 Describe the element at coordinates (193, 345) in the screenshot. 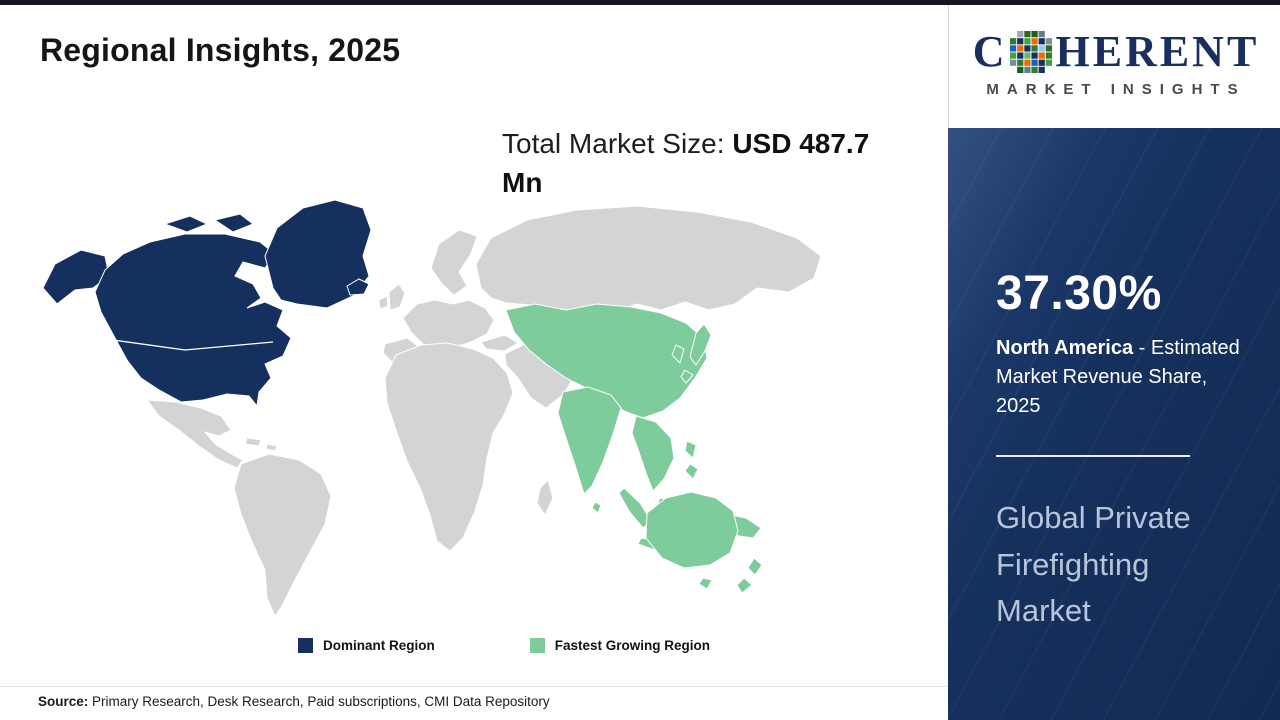

I see `us-canada-border` at that location.